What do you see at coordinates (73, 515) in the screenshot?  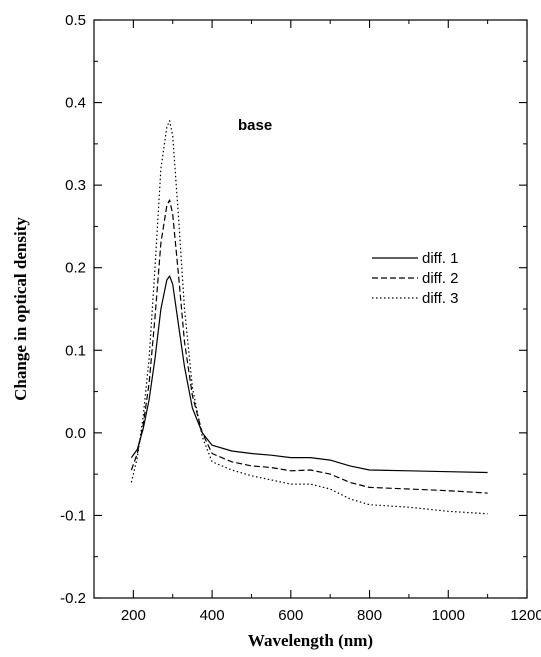 I see `y-tick-label: -0.1` at bounding box center [73, 515].